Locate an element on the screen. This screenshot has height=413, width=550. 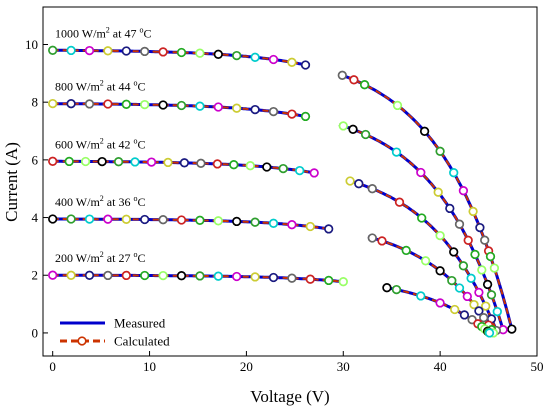
y-tick-label-3: 6 is located at coordinates (35, 159).